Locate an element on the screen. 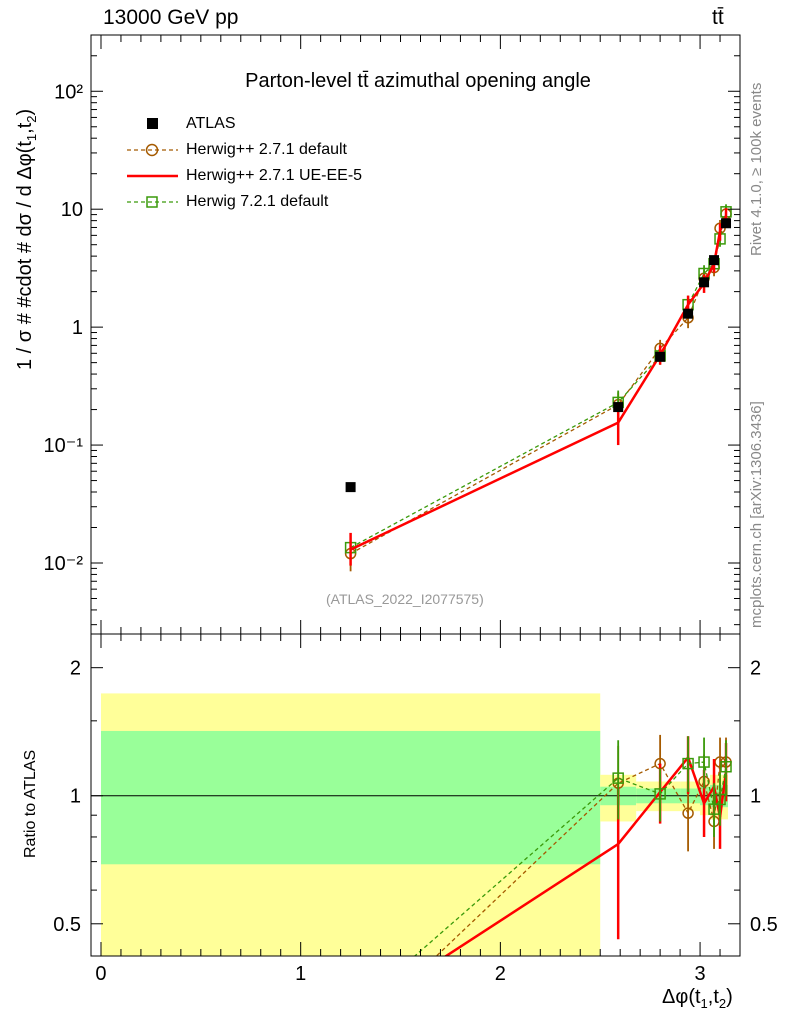 The height and width of the screenshot is (1024, 786). mcplots-label: mcplots.cern.ch [arXiv:1306.3436] is located at coordinates (756, 514).